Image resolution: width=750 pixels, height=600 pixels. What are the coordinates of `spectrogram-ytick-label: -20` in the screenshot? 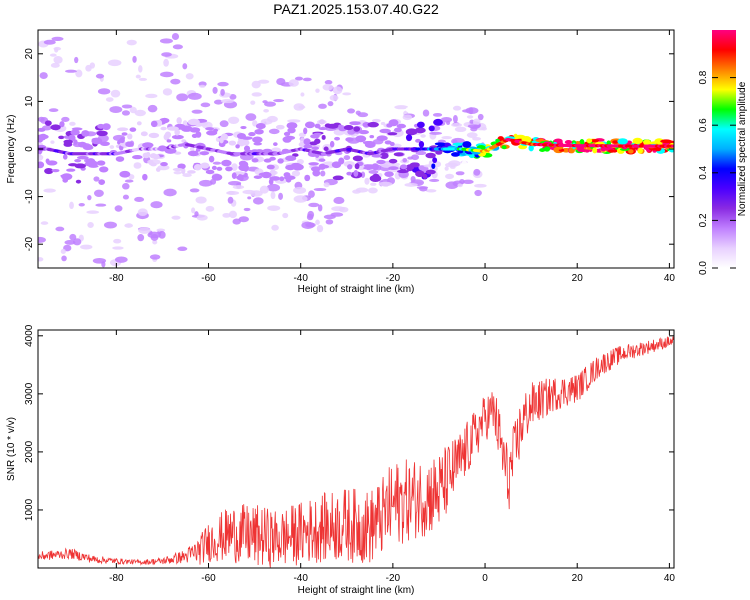 It's located at (29, 244).